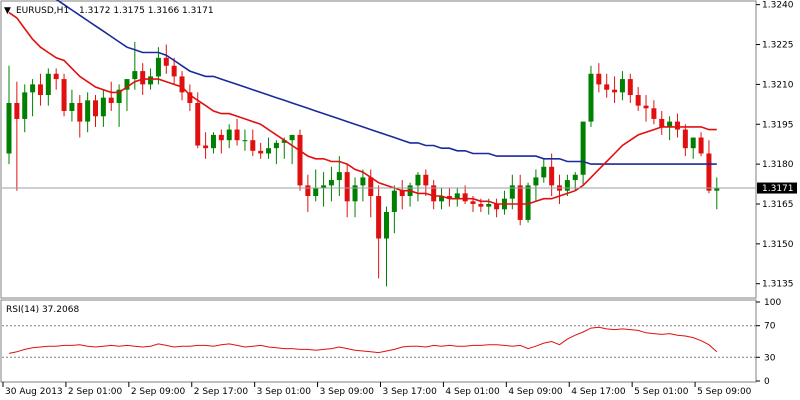  I want to click on rsi-plot-area, so click(379, 341).